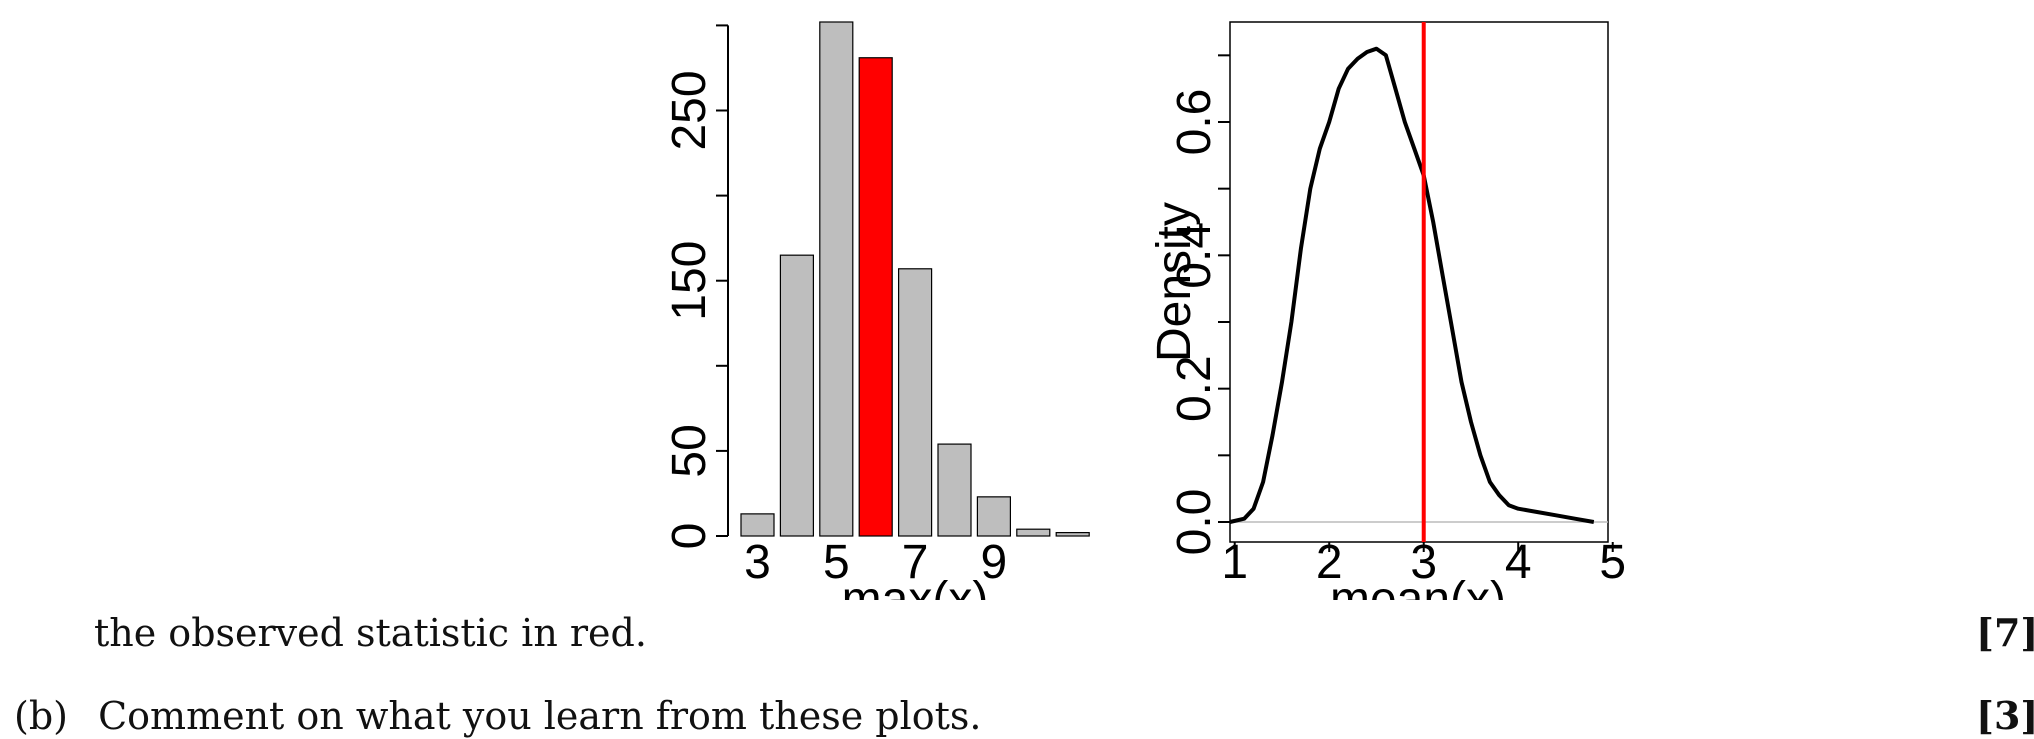  Describe the element at coordinates (2005, 632) in the screenshot. I see `caption-marks: [7]` at that location.